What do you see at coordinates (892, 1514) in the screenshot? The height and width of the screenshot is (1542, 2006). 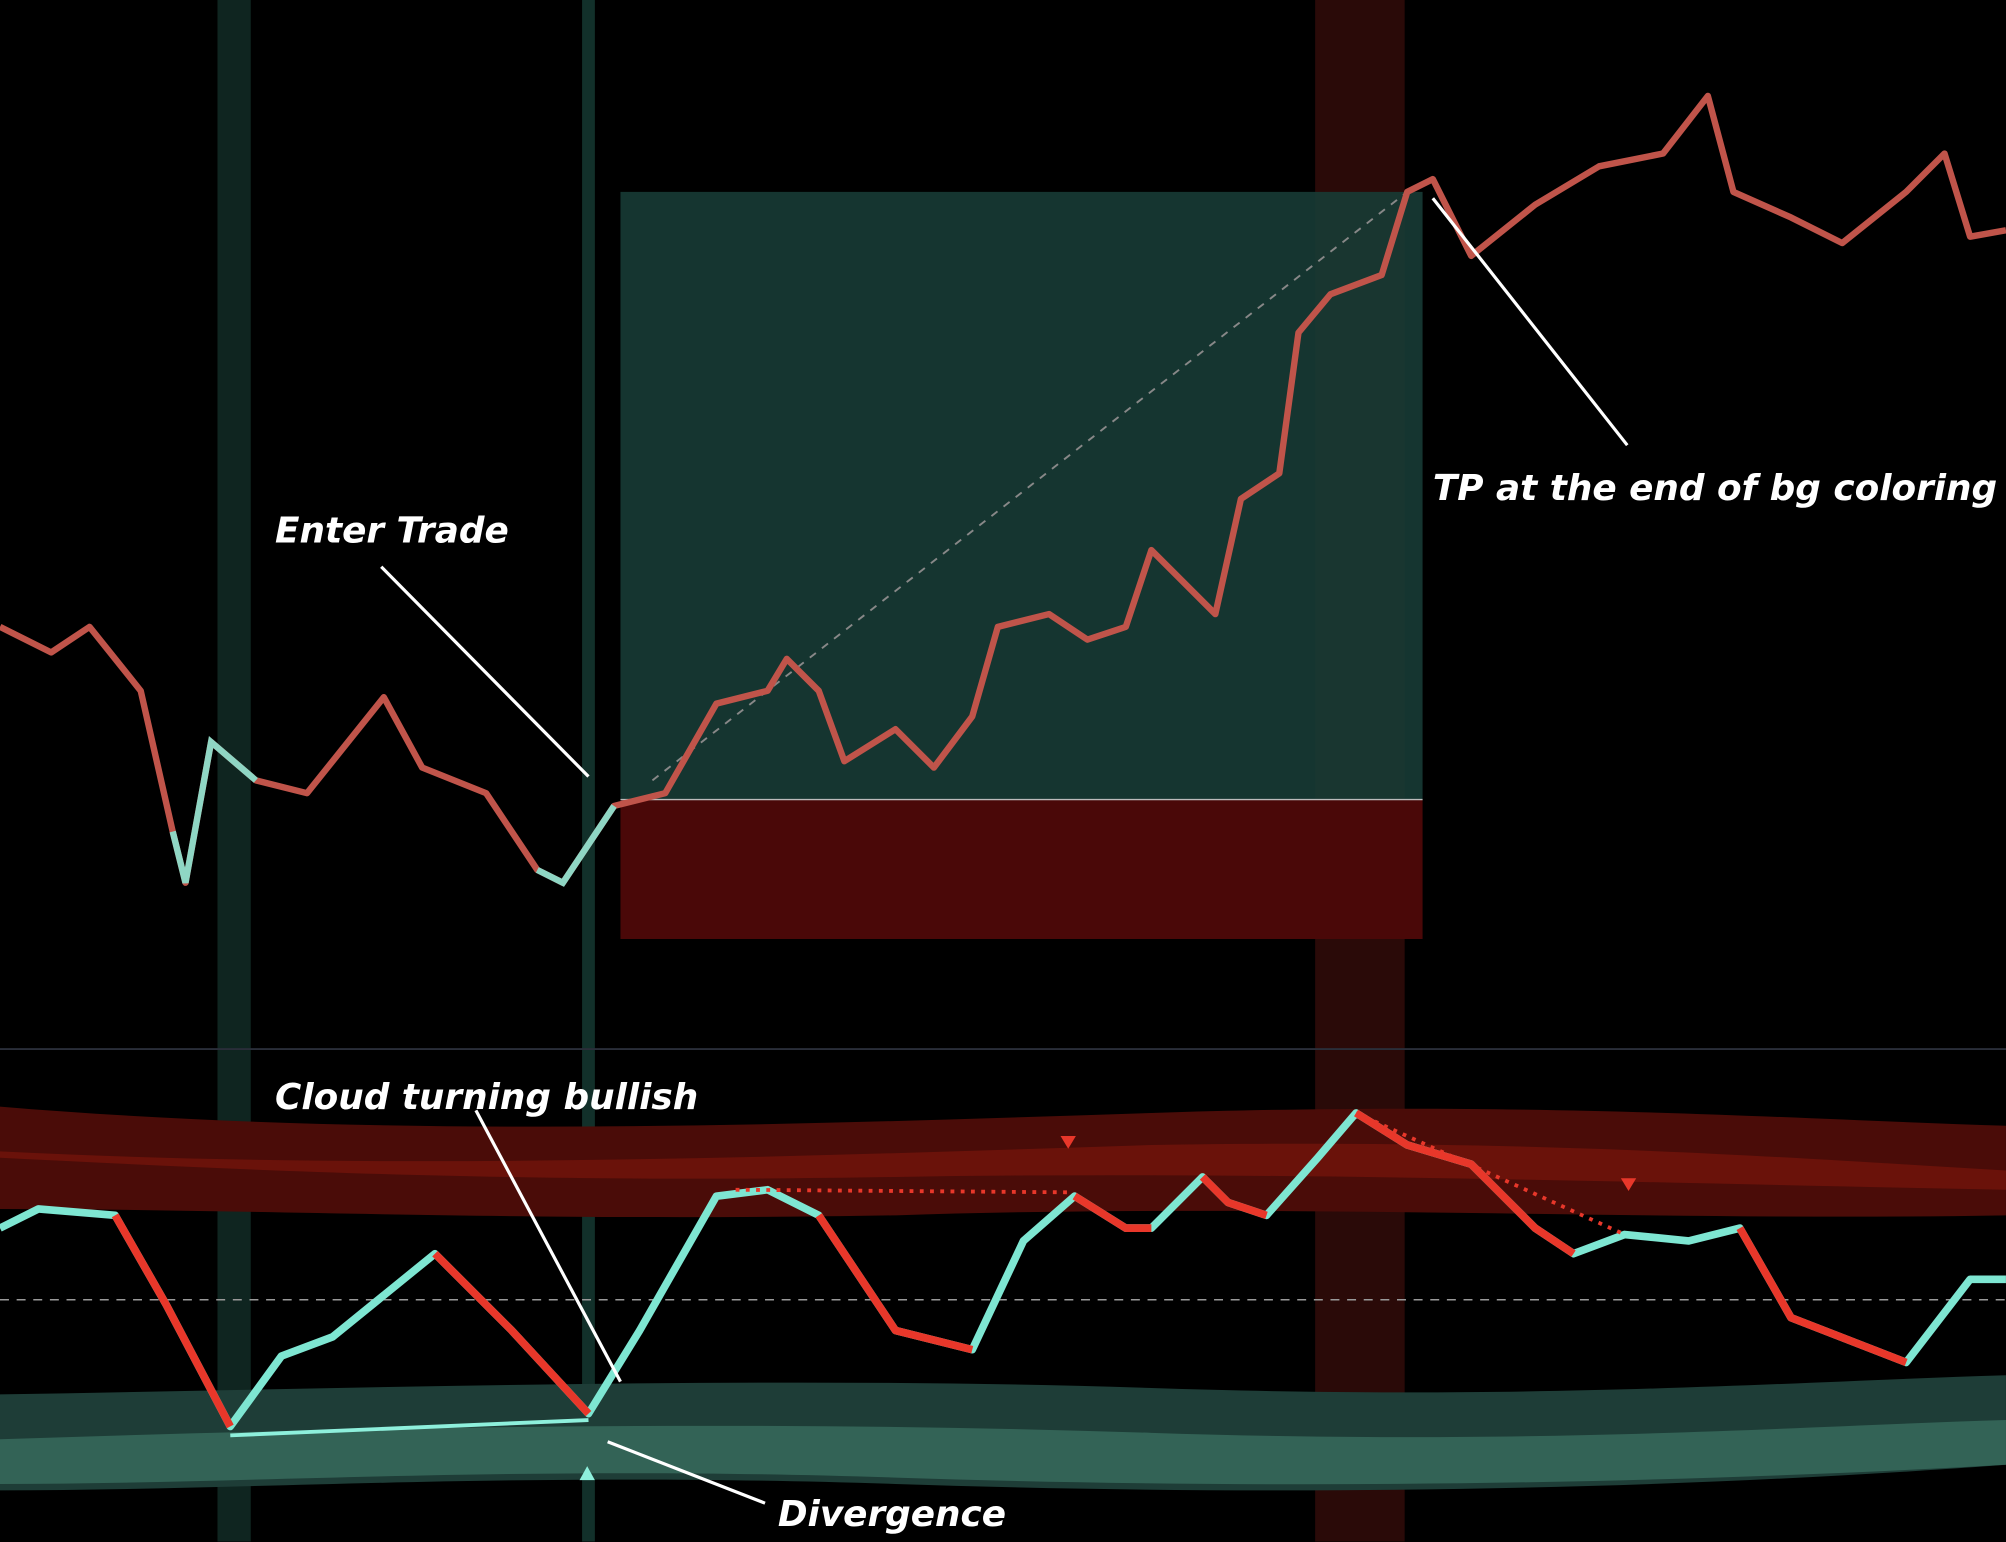 I see `annotation: Divergence` at bounding box center [892, 1514].